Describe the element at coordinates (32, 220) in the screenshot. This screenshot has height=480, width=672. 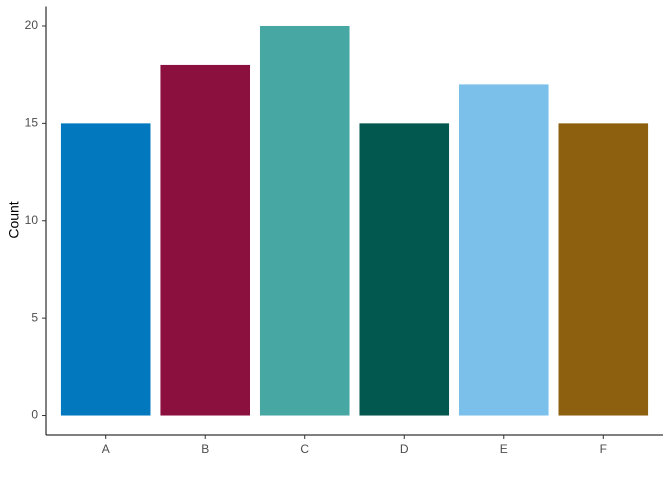
I see `y-tick-label: 10` at that location.